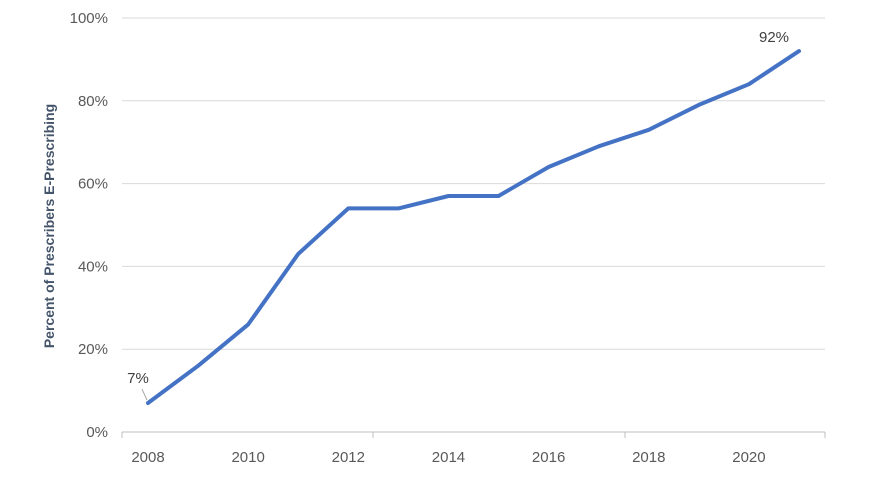  I want to click on x-tick-label: 2020, so click(748, 457).